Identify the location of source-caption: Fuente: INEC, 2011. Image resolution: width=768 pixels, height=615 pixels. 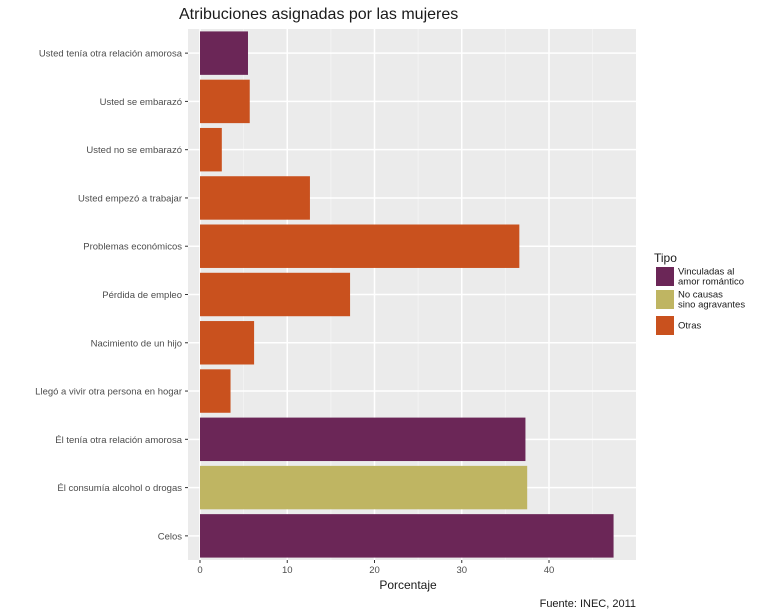
(588, 604).